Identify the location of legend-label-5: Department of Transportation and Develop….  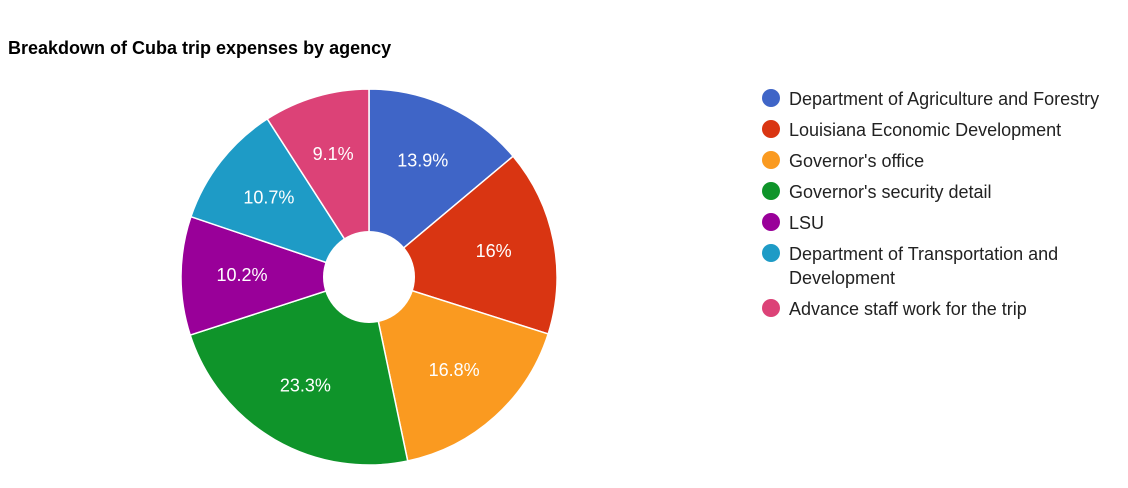
(924, 266).